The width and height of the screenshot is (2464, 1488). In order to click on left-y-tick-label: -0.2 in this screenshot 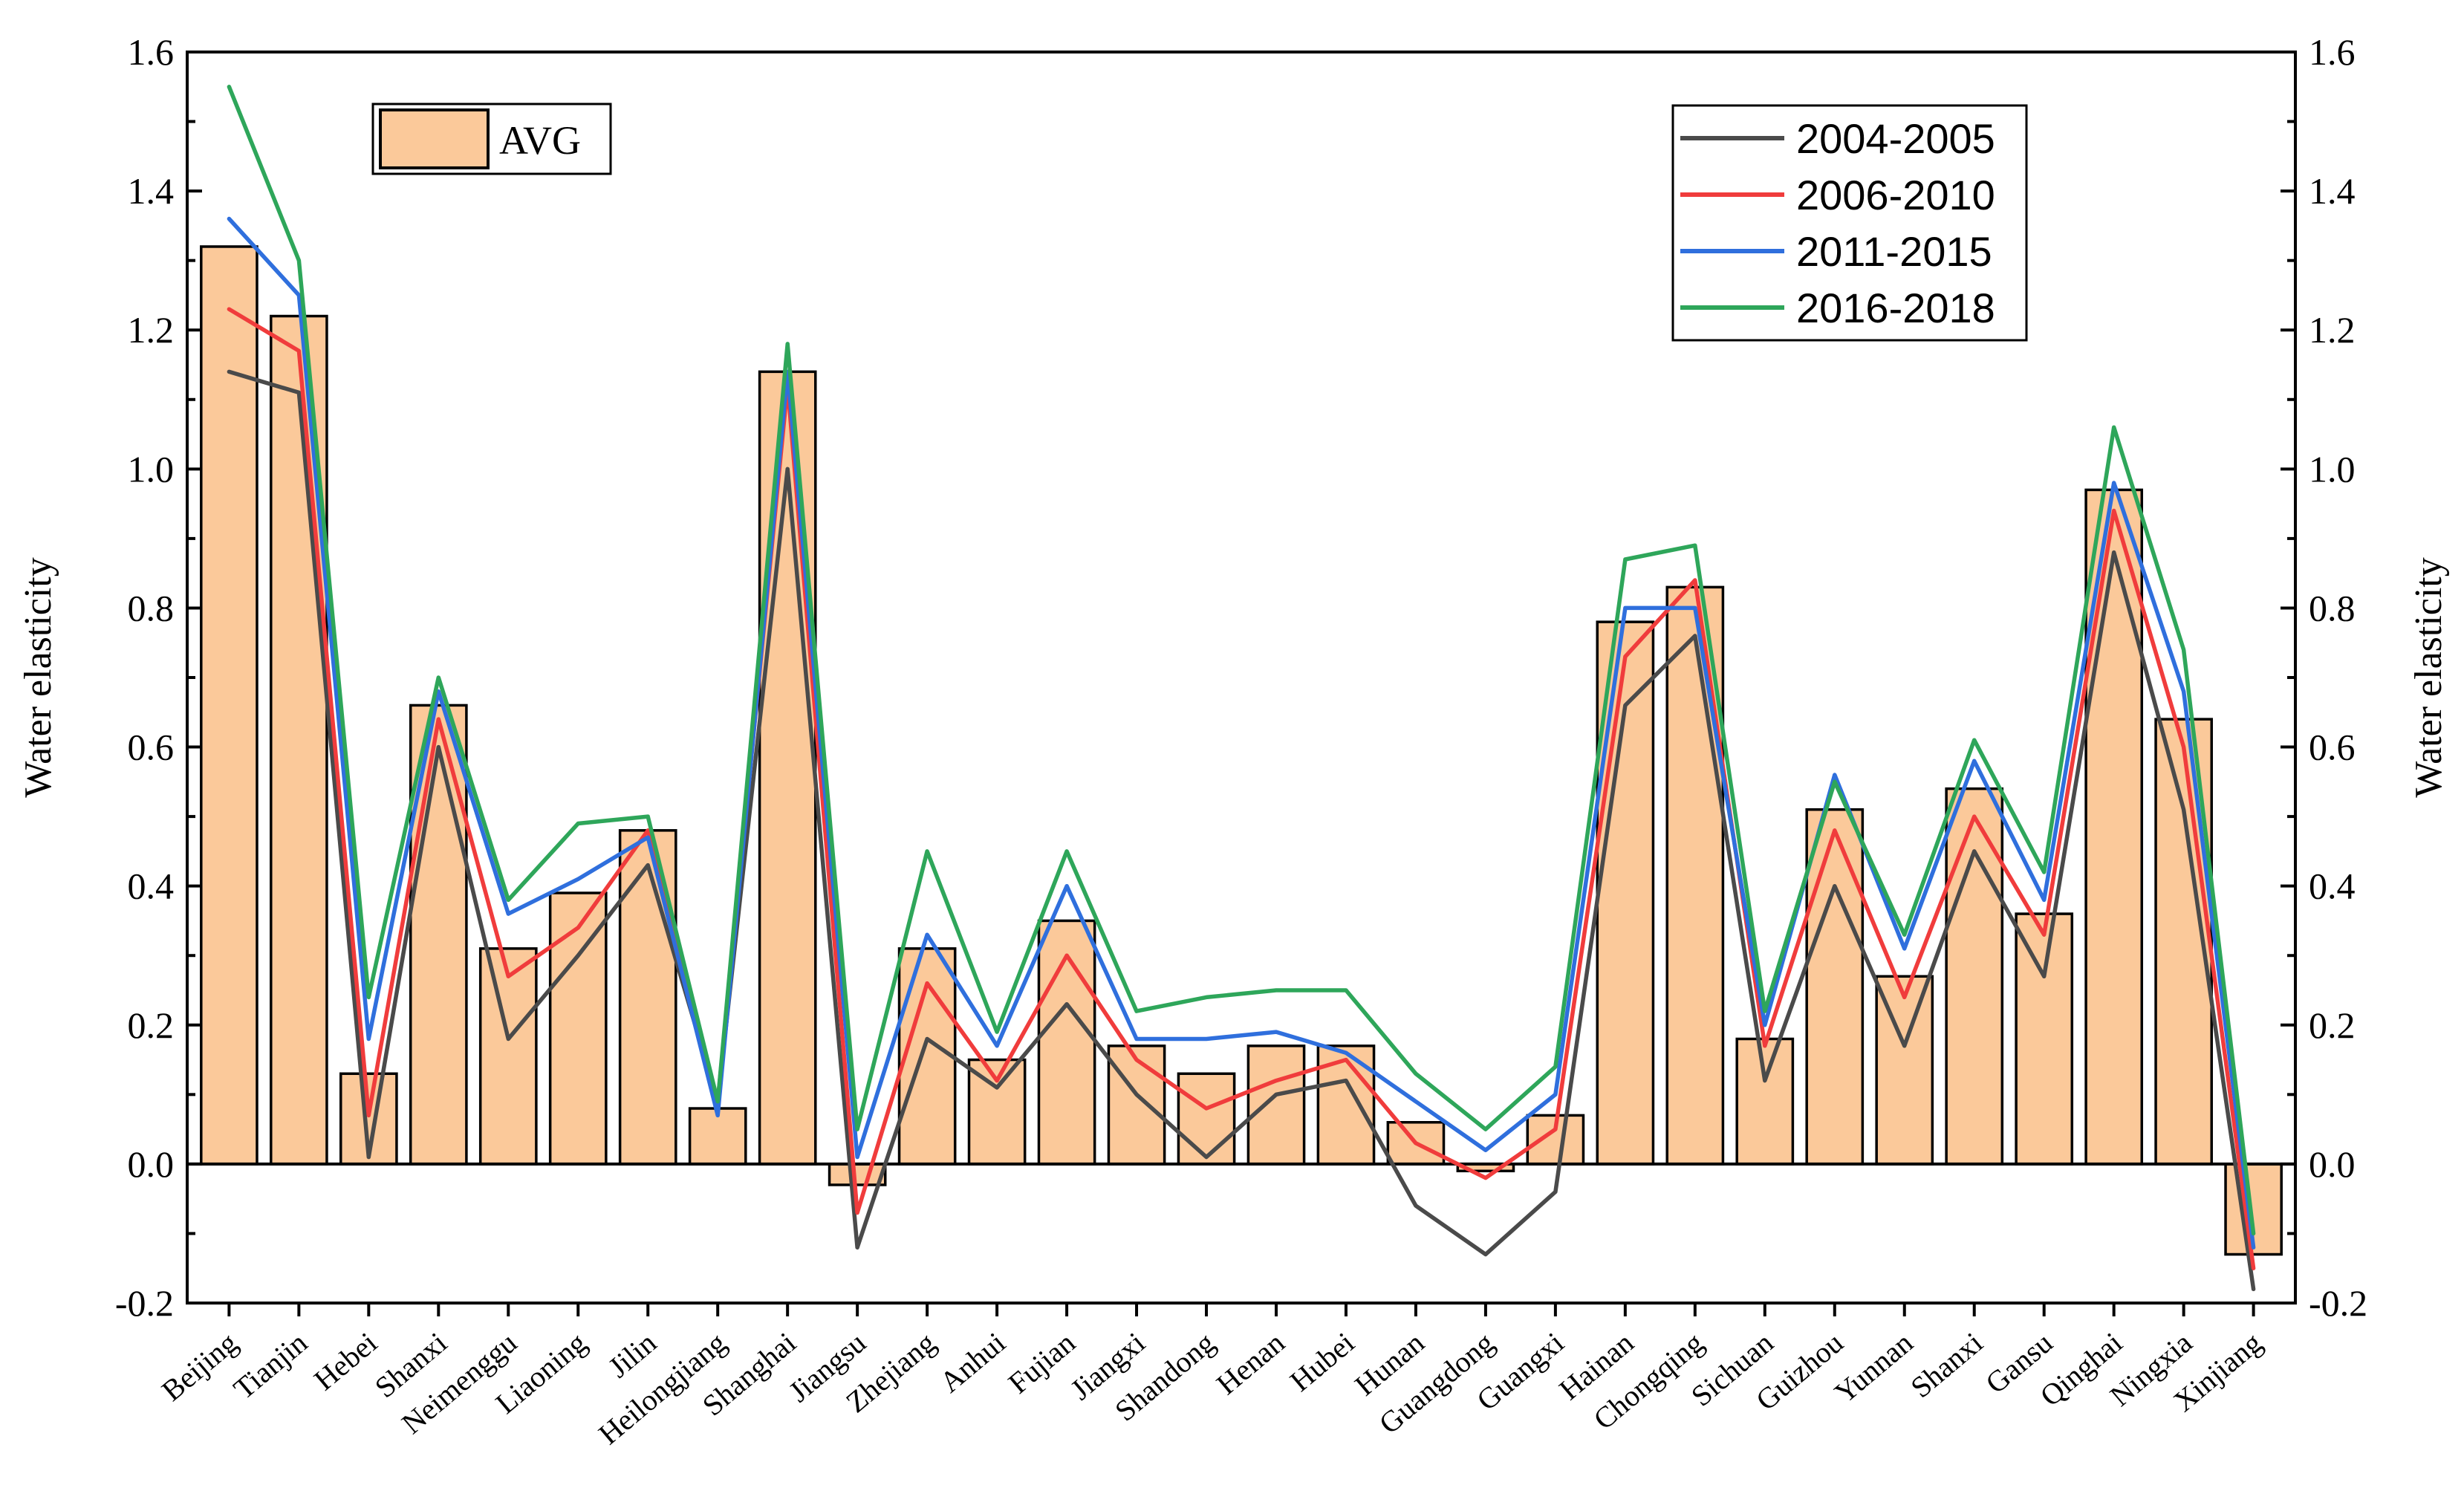, I will do `click(144, 1303)`.